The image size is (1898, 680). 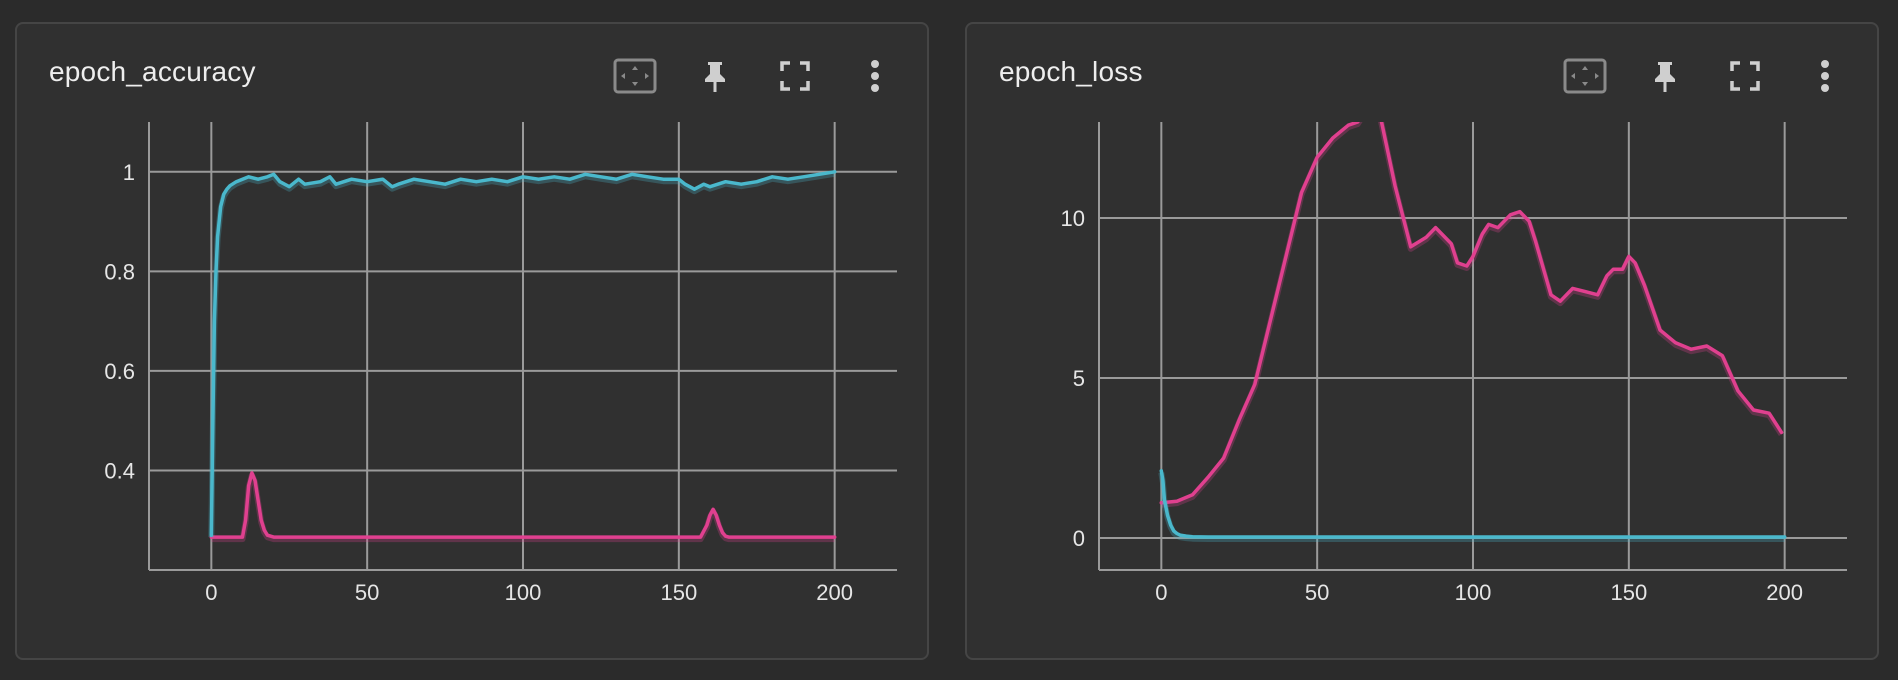 I want to click on chart-title: epoch_accuracy, so click(x=152, y=71).